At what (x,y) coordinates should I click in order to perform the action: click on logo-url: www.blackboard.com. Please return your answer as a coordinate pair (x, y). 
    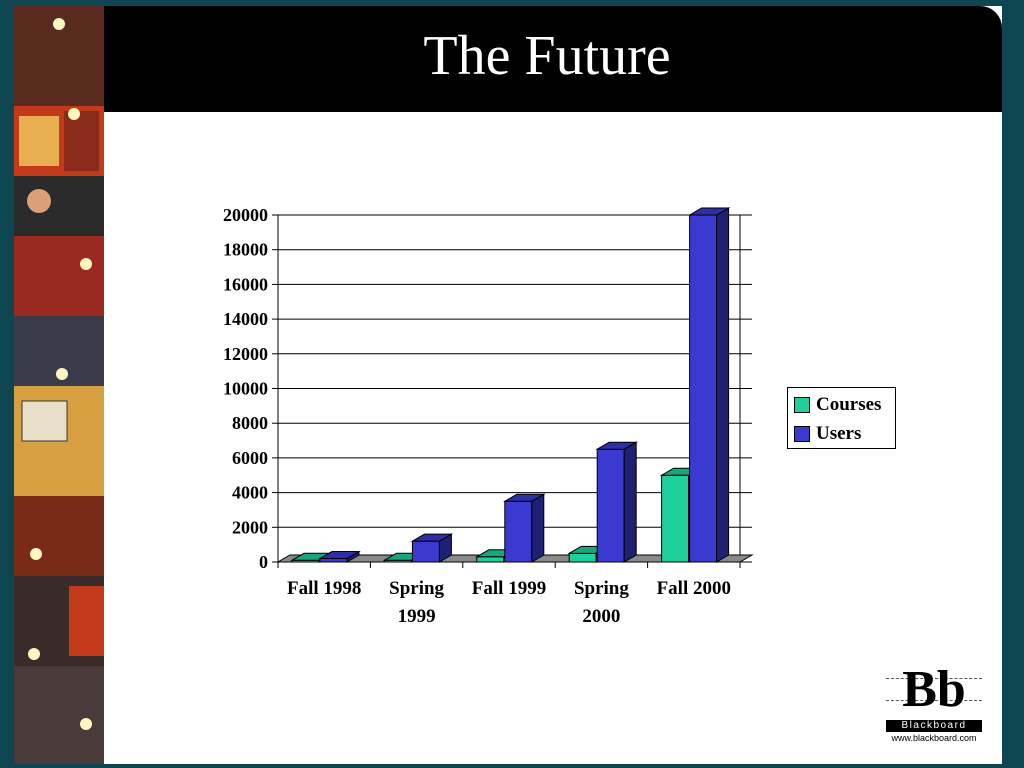
    Looking at the image, I should click on (934, 738).